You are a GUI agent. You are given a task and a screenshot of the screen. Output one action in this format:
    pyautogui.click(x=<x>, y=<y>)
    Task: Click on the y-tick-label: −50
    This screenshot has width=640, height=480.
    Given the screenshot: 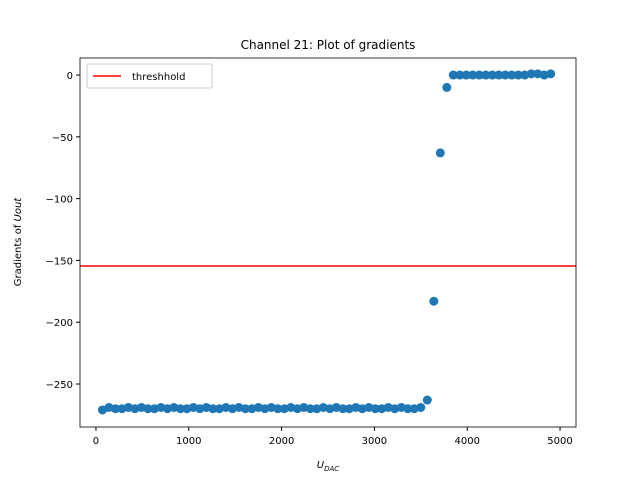 What is the action you would take?
    pyautogui.click(x=62, y=138)
    